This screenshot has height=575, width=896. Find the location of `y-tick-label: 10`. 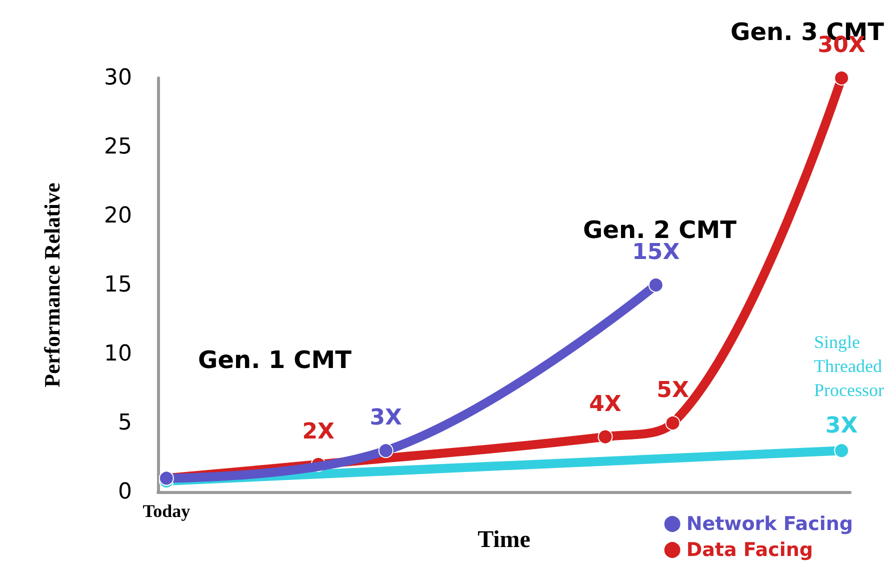

y-tick-label: 10 is located at coordinates (118, 354).